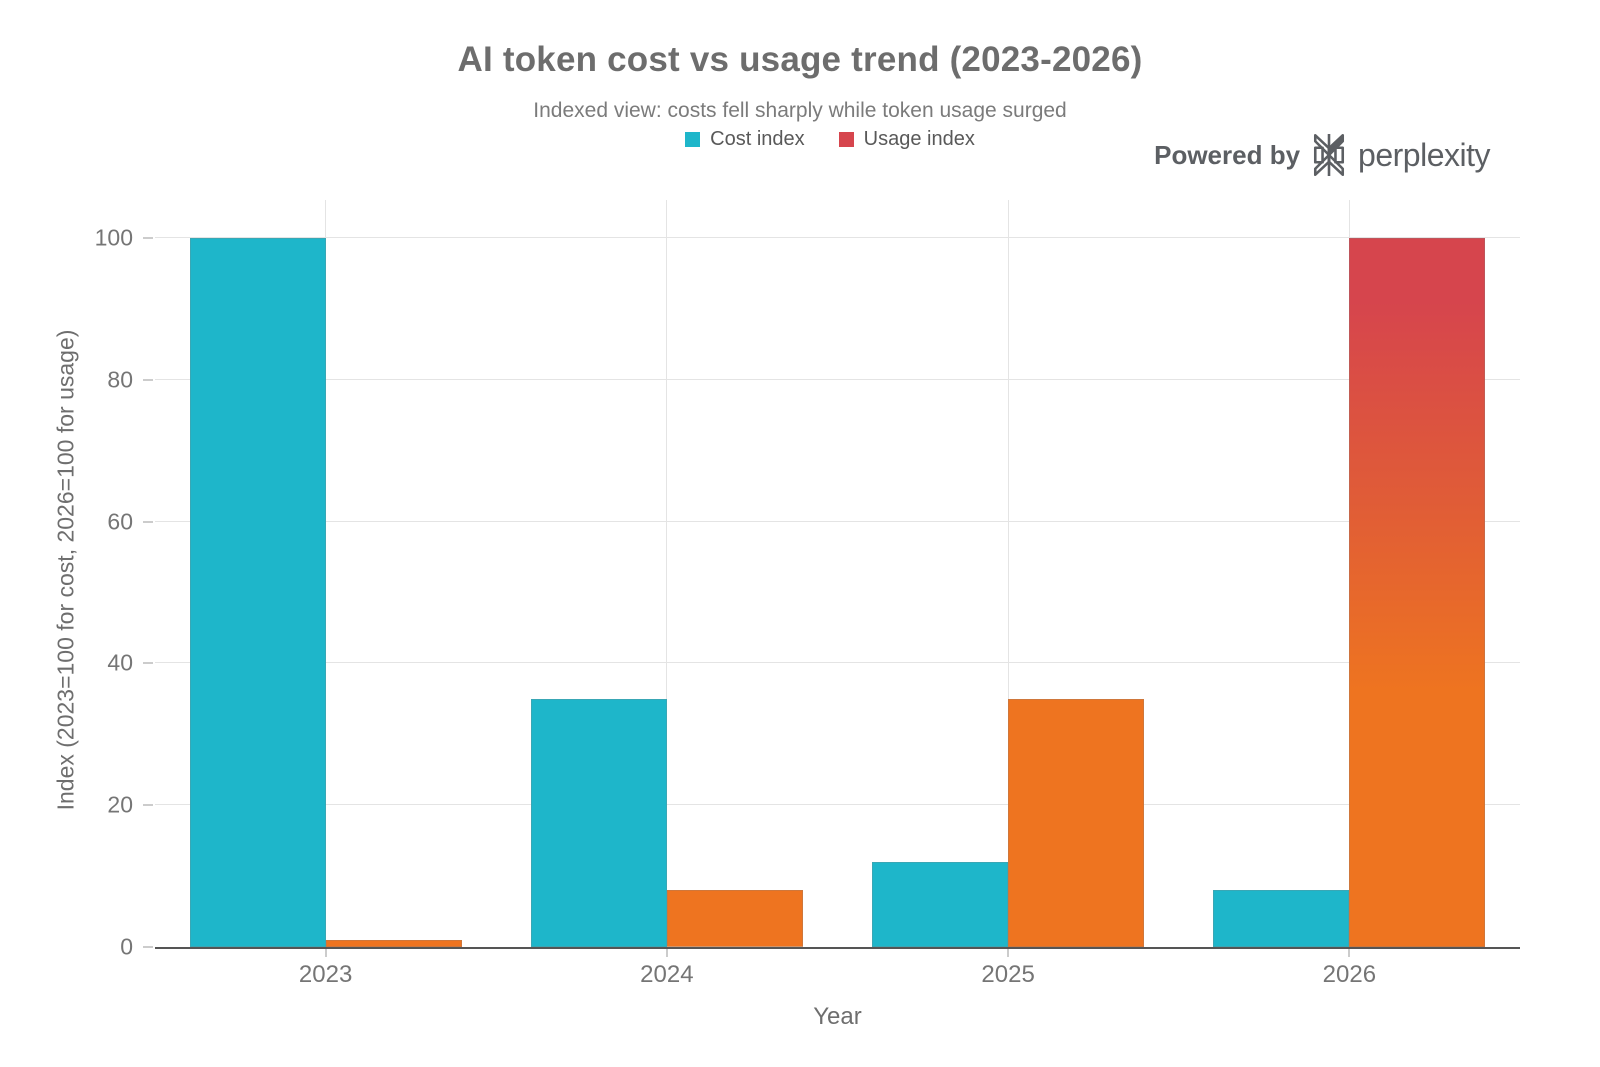 The width and height of the screenshot is (1600, 1067). What do you see at coordinates (120, 662) in the screenshot?
I see `y-tick-label-40: 40` at bounding box center [120, 662].